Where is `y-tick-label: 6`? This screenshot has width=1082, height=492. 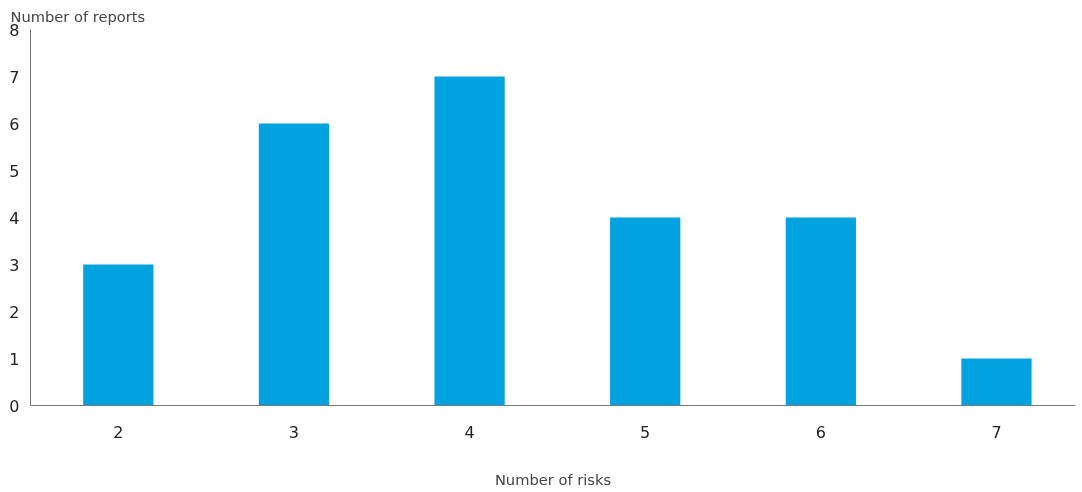
y-tick-label: 6 is located at coordinates (14, 124).